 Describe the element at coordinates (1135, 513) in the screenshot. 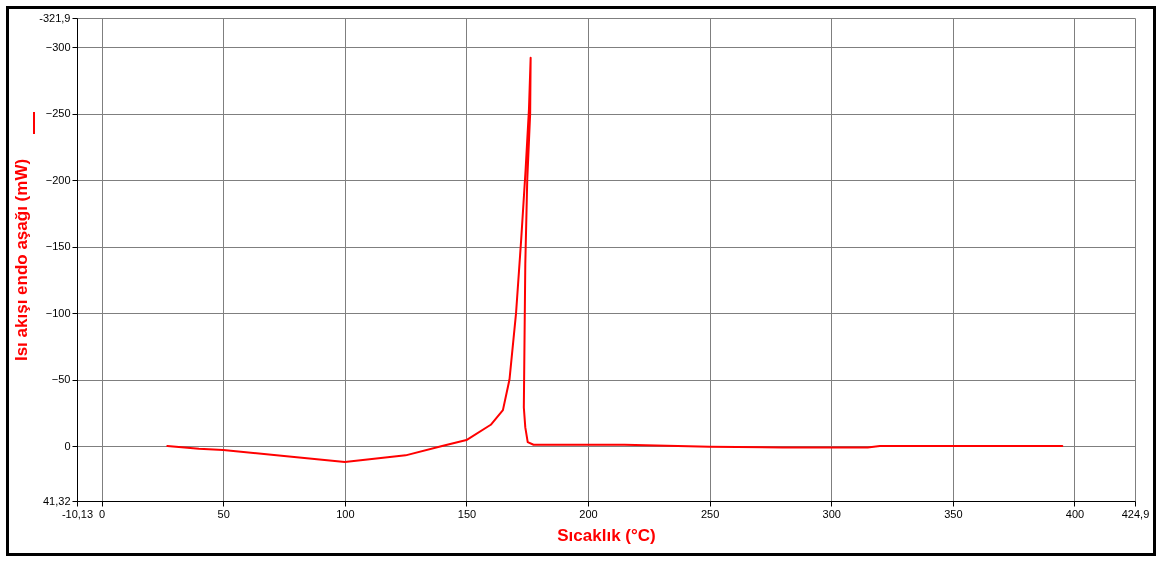

I see `x-tick-label: 424,9` at that location.